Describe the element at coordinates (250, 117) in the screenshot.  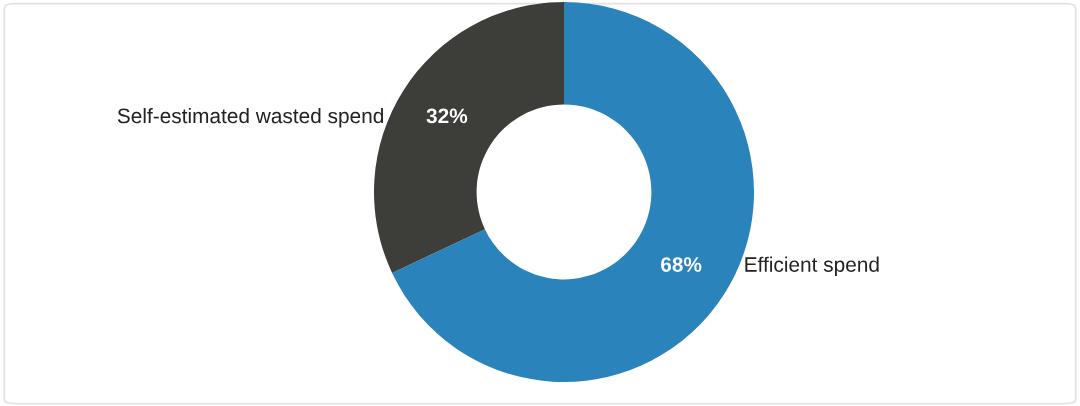
I see `slice-label: Self-estimated wasted spend` at that location.